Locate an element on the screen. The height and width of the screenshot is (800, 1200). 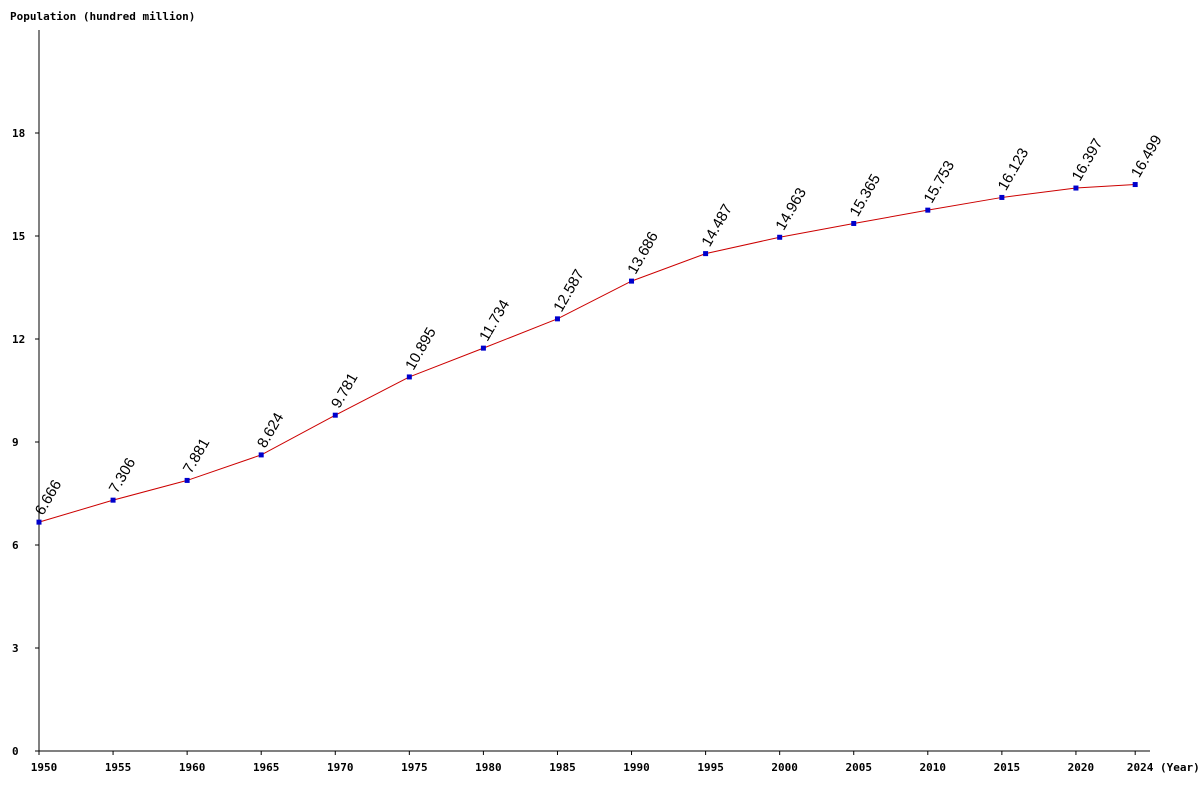
x-tick-label: 1995 is located at coordinates (710, 767).